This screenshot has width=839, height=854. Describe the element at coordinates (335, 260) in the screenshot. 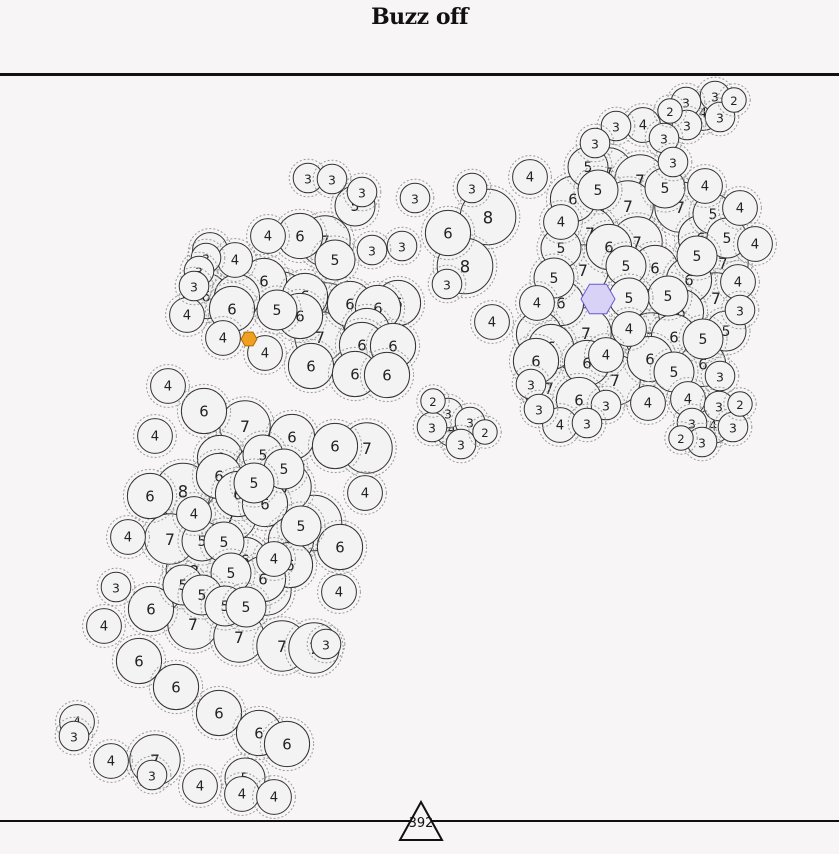

I see `cell-94: 5` at that location.